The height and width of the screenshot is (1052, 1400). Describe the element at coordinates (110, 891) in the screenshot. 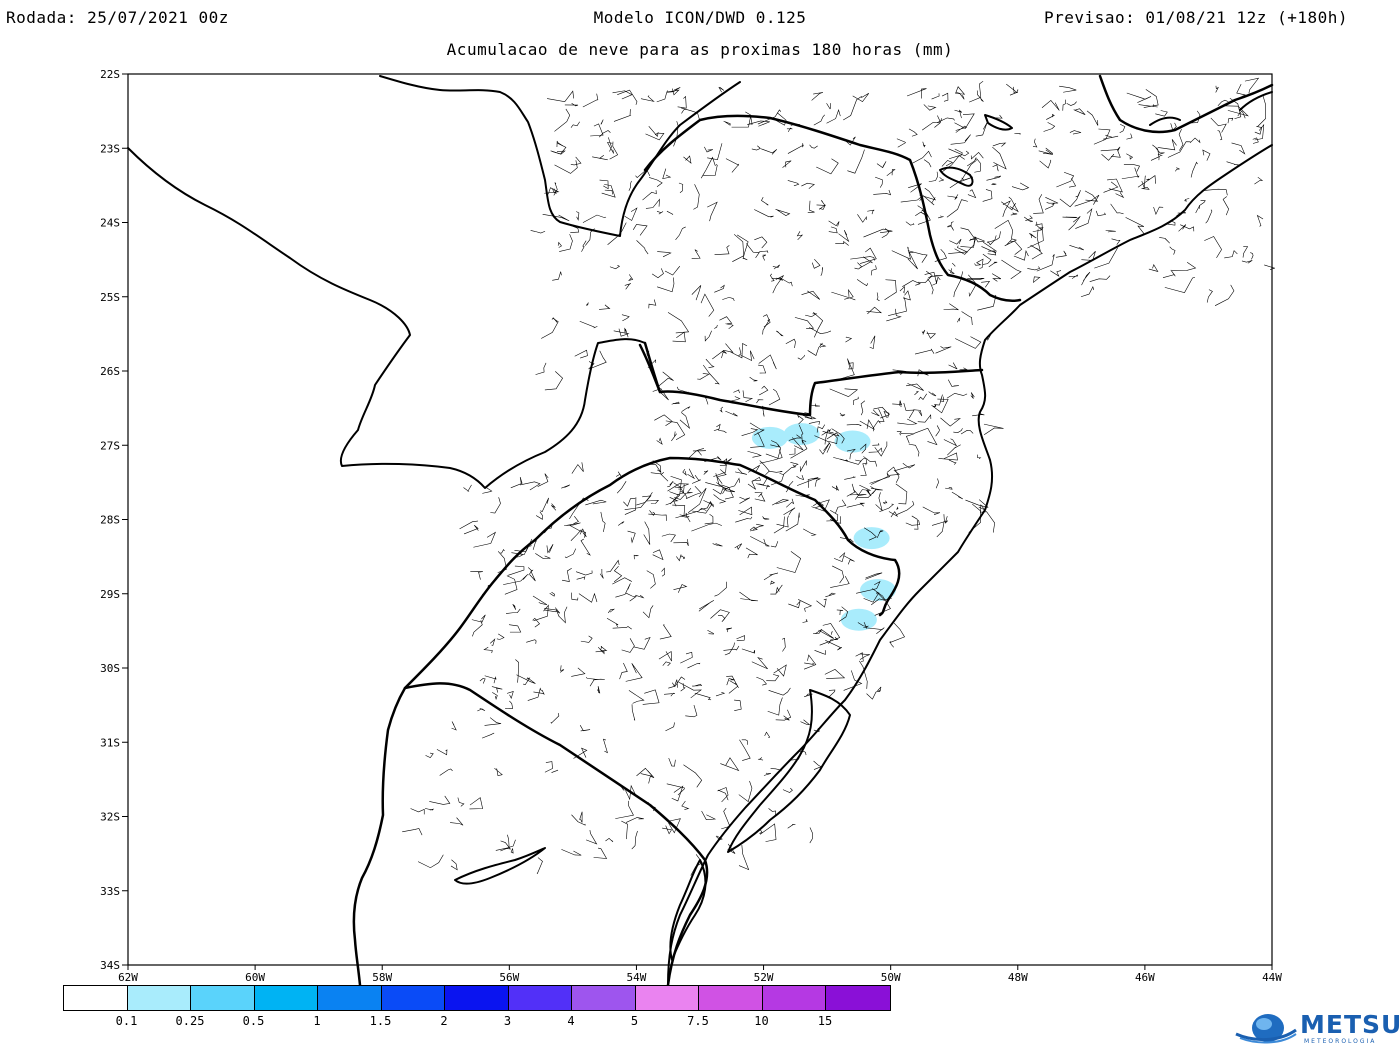

I see `lat-tick-label: 33S` at that location.